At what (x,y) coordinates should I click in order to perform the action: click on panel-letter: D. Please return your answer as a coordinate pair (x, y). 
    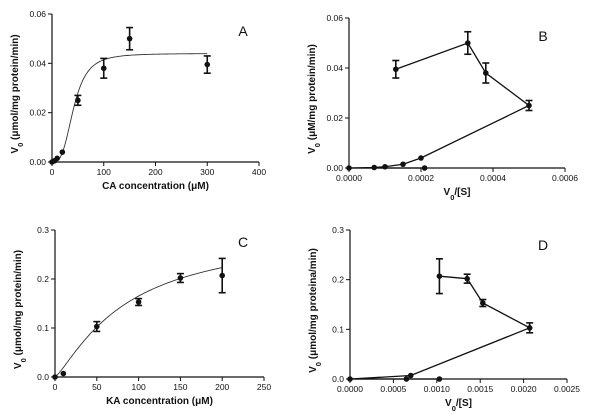
    Looking at the image, I should click on (543, 245).